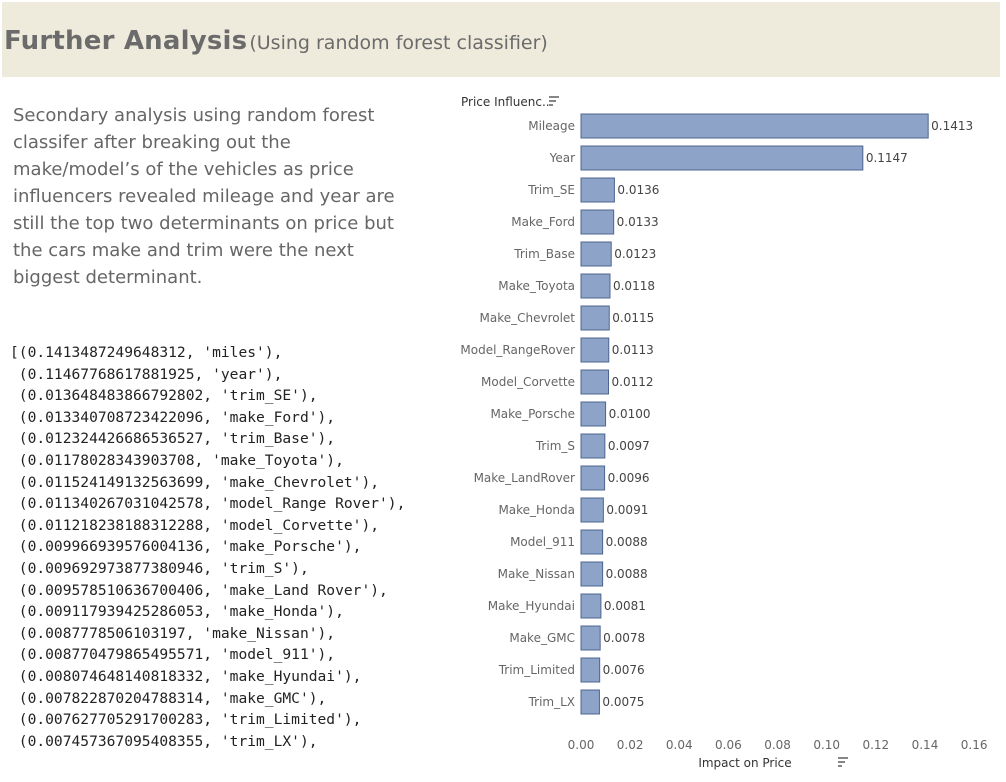 The width and height of the screenshot is (1006, 782). What do you see at coordinates (562, 158) in the screenshot?
I see `category-label: Year` at bounding box center [562, 158].